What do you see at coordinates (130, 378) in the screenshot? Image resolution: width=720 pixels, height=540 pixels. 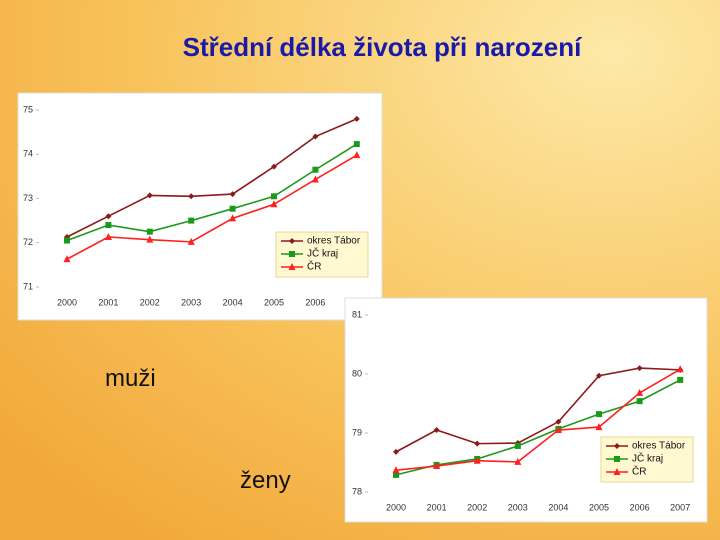 I see `label: muži` at bounding box center [130, 378].